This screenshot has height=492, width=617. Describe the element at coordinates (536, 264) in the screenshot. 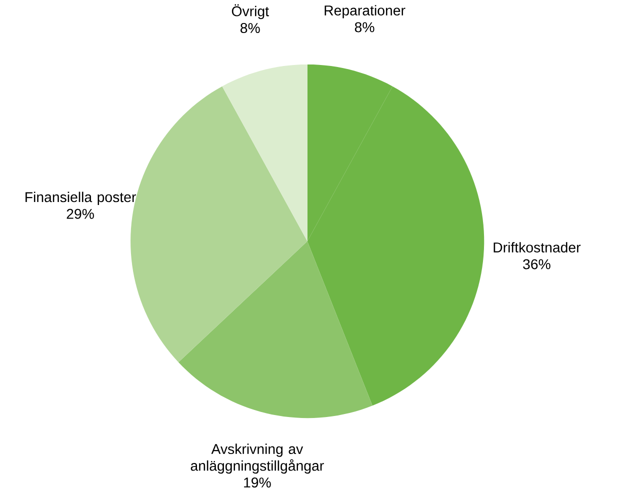

I see `data-label: 36%` at that location.